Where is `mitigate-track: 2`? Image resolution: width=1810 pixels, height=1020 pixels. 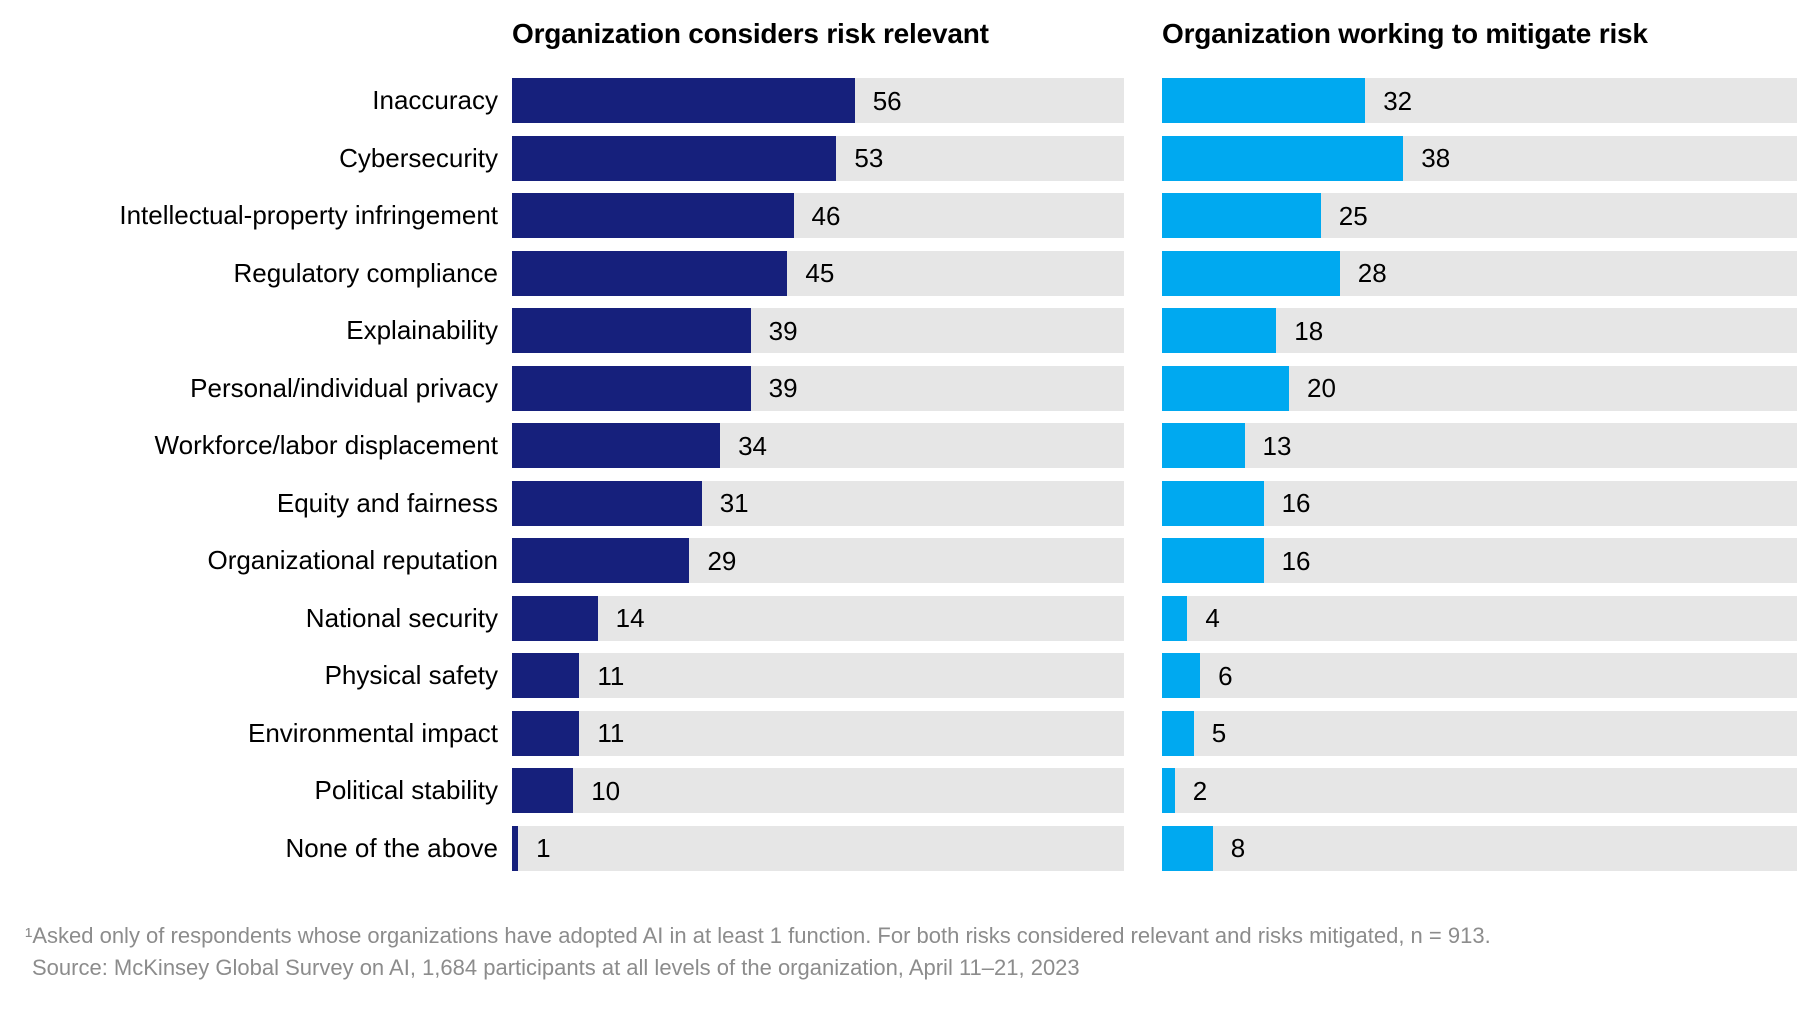
mitigate-track: 2 is located at coordinates (1479, 790).